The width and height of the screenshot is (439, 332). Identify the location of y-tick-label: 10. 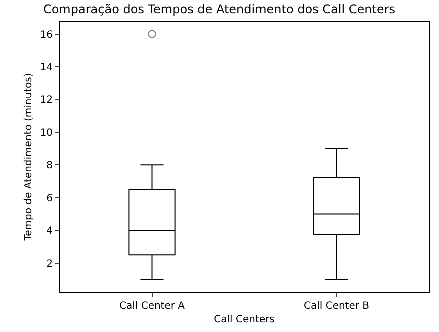
(46, 133).